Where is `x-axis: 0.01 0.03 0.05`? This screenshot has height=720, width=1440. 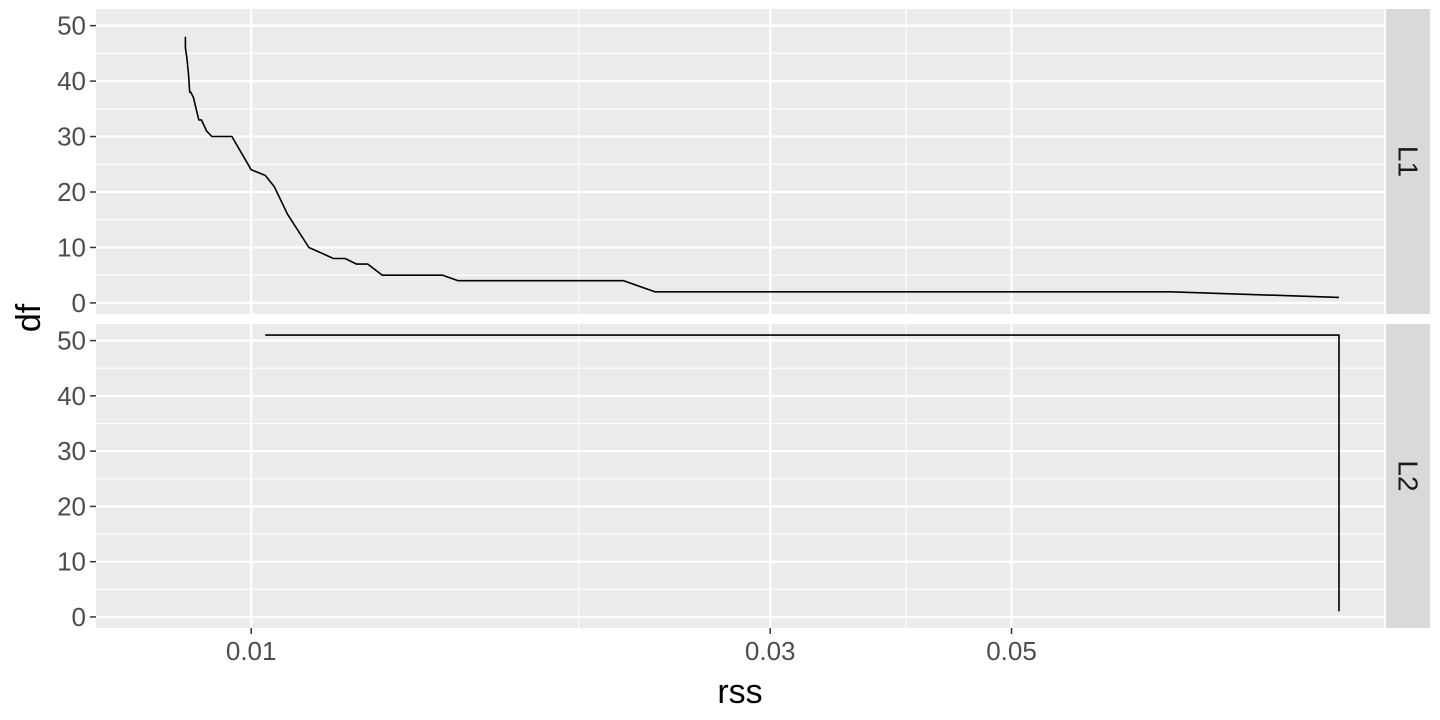
x-axis: 0.01 0.03 0.05 is located at coordinates (631, 647).